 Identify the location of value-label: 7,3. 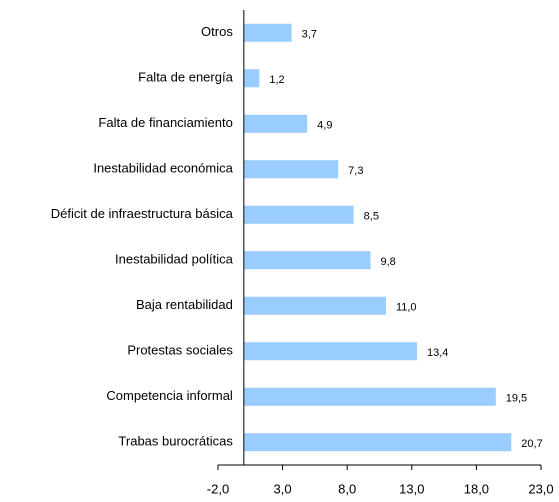
(355, 171).